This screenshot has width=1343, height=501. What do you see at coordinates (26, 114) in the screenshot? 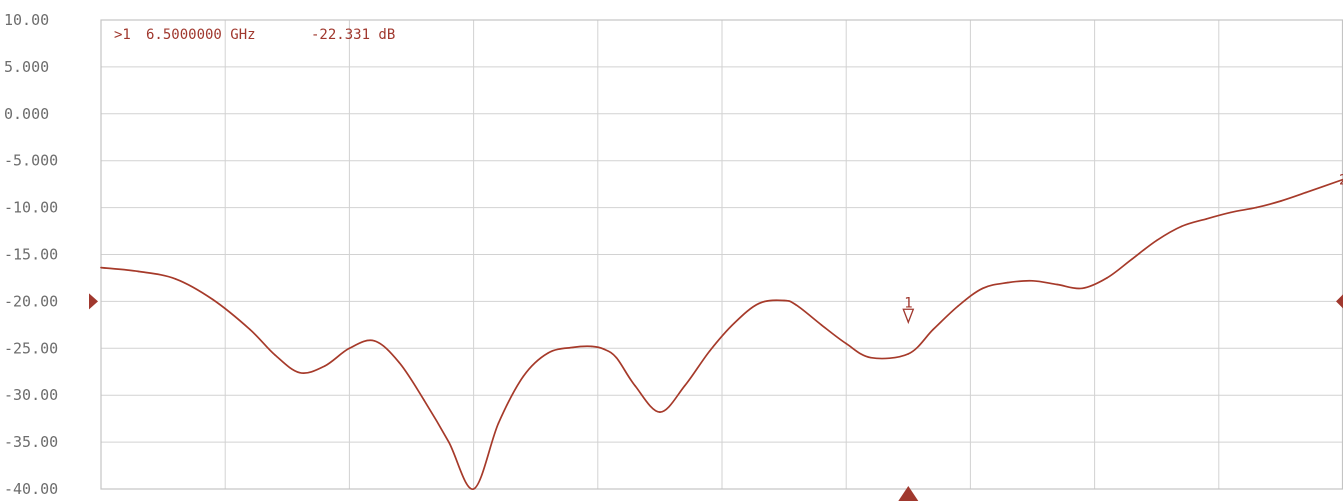
I see `y-tick-label: 0.000` at bounding box center [26, 114].